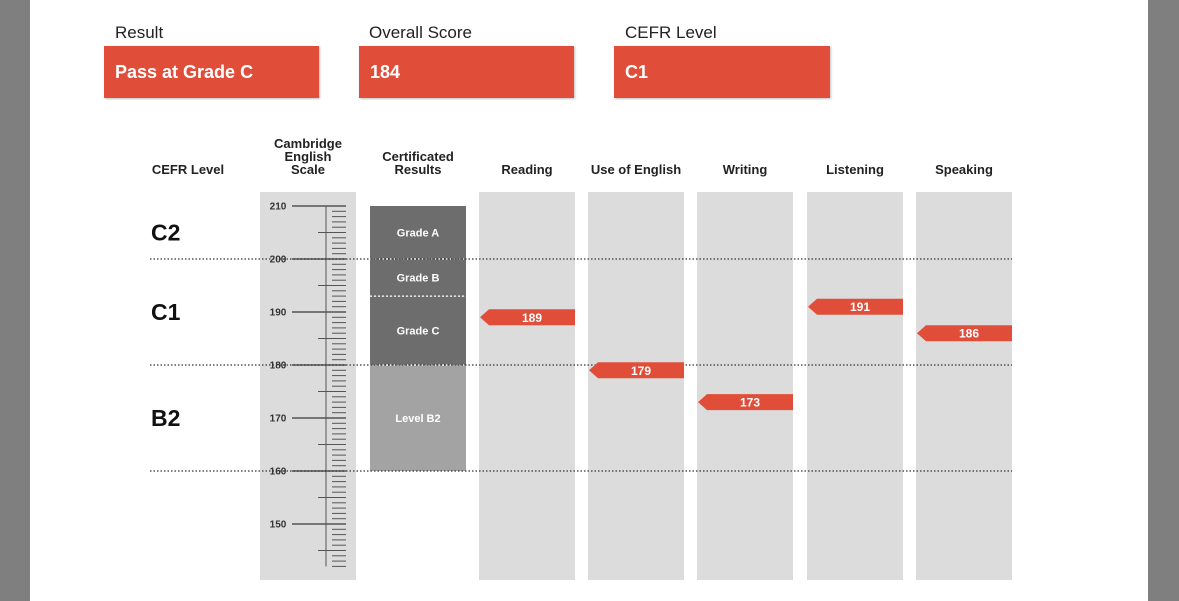  What do you see at coordinates (308, 156) in the screenshot?
I see `scale-header: Cambridge English Scale` at bounding box center [308, 156].